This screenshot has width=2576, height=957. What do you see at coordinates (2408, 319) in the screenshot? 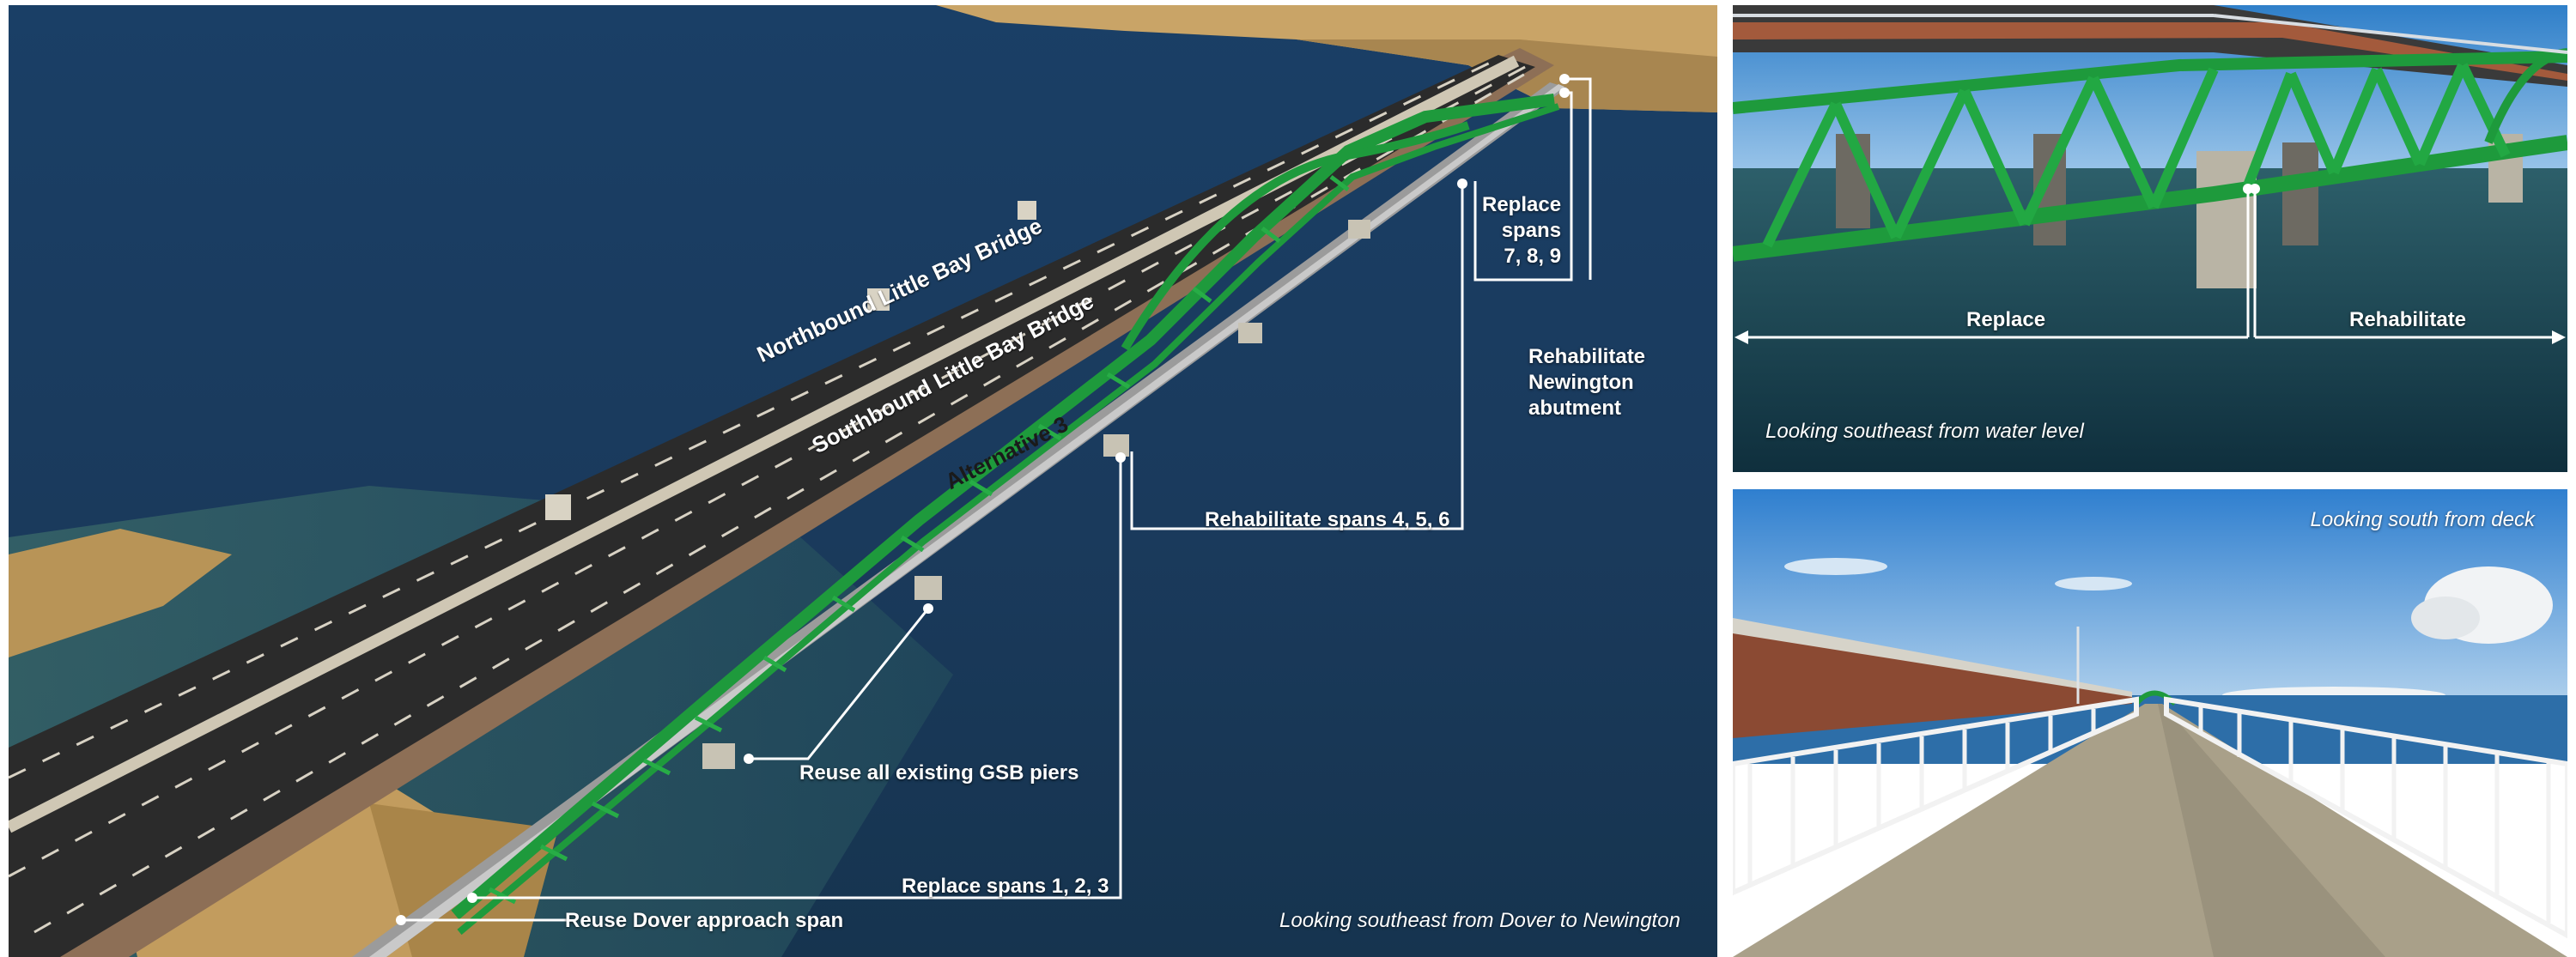
I see `rehabilitate-label: Rehabilitate` at bounding box center [2408, 319].